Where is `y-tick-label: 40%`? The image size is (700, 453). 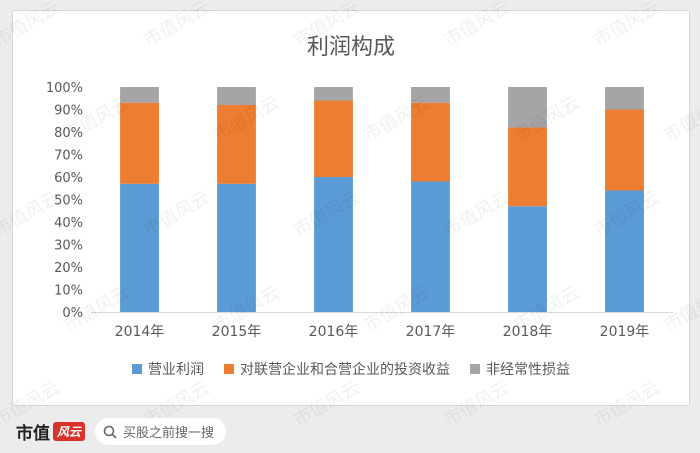
y-tick-label: 40% is located at coordinates (68, 223).